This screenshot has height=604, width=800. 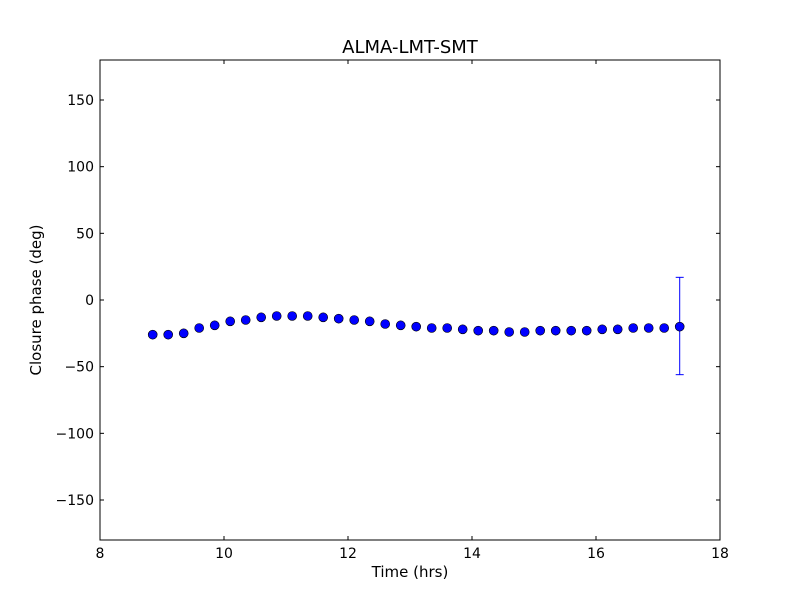 What do you see at coordinates (410, 47) in the screenshot?
I see `chart-title: ALMA-LMT-SMT` at bounding box center [410, 47].